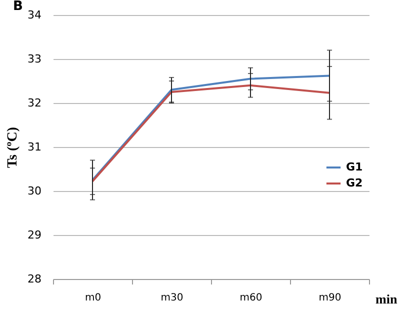  I want to click on y-tick-label: 33, so click(35, 59).